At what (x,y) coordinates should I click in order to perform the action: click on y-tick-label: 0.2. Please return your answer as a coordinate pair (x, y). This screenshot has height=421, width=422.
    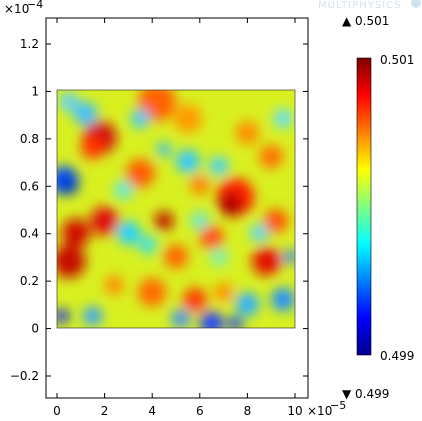
    Looking at the image, I should click on (29, 281).